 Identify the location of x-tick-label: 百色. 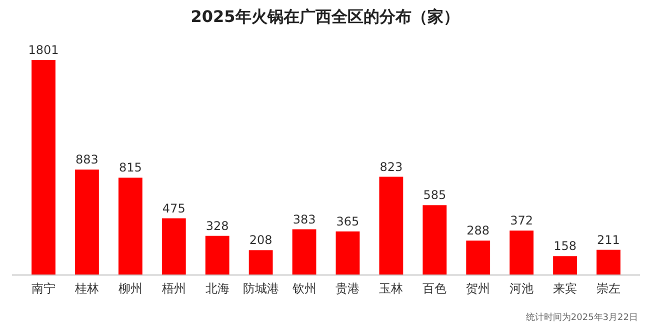
(434, 289).